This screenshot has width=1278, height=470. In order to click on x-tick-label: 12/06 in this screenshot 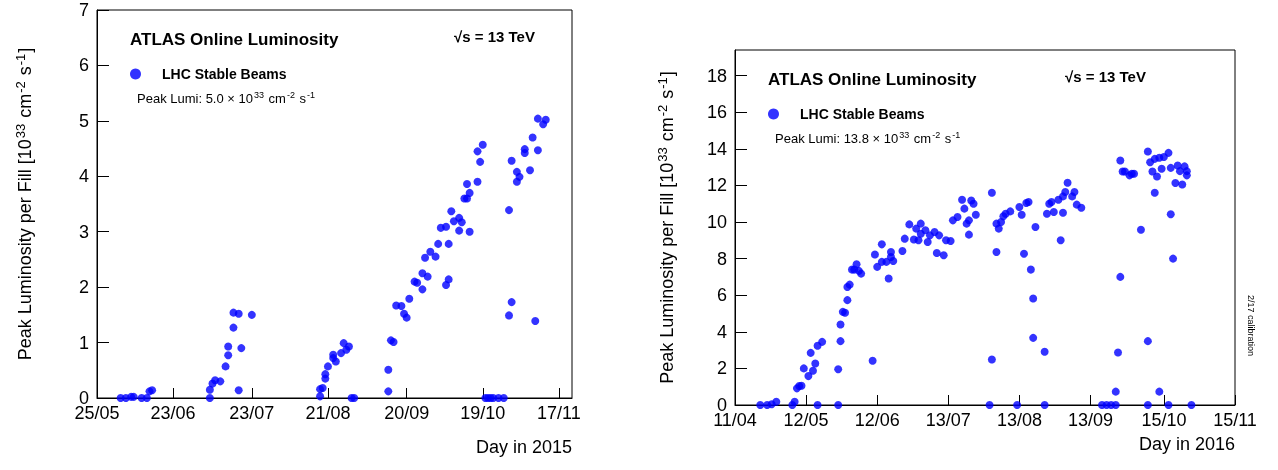, I will do `click(877, 420)`.